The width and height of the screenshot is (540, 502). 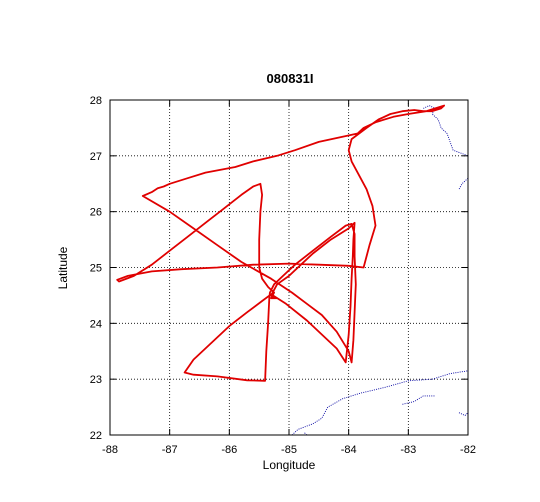 What do you see at coordinates (349, 450) in the screenshot?
I see `x-tick-label: -84` at bounding box center [349, 450].